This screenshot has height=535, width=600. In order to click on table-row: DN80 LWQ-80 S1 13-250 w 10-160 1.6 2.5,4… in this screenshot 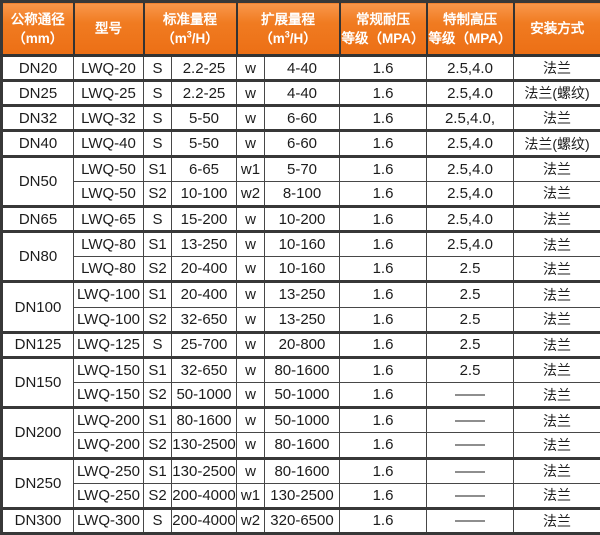, I will do `click(300, 256)`.